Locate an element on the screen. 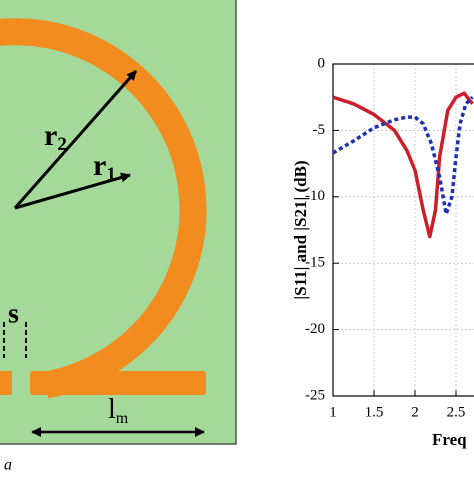 Image resolution: width=474 pixels, height=479 pixels. s-label: s is located at coordinates (13, 313).